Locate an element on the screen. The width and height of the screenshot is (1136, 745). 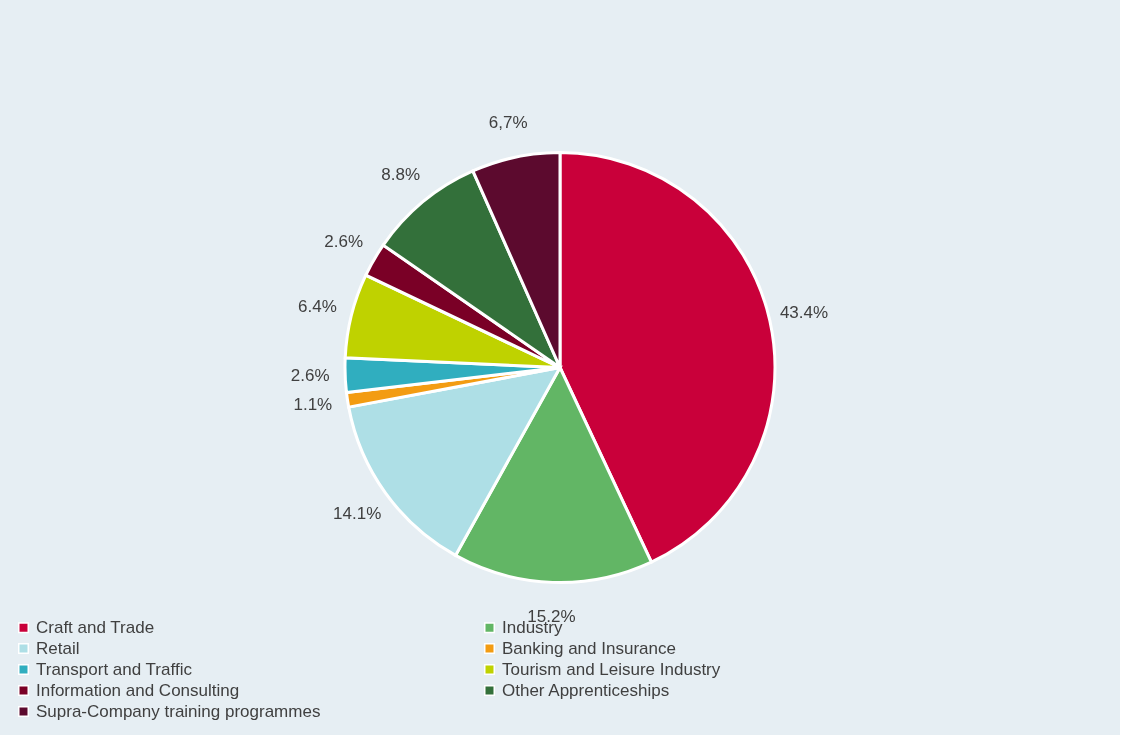
data-label: 8.8% is located at coordinates (401, 174).